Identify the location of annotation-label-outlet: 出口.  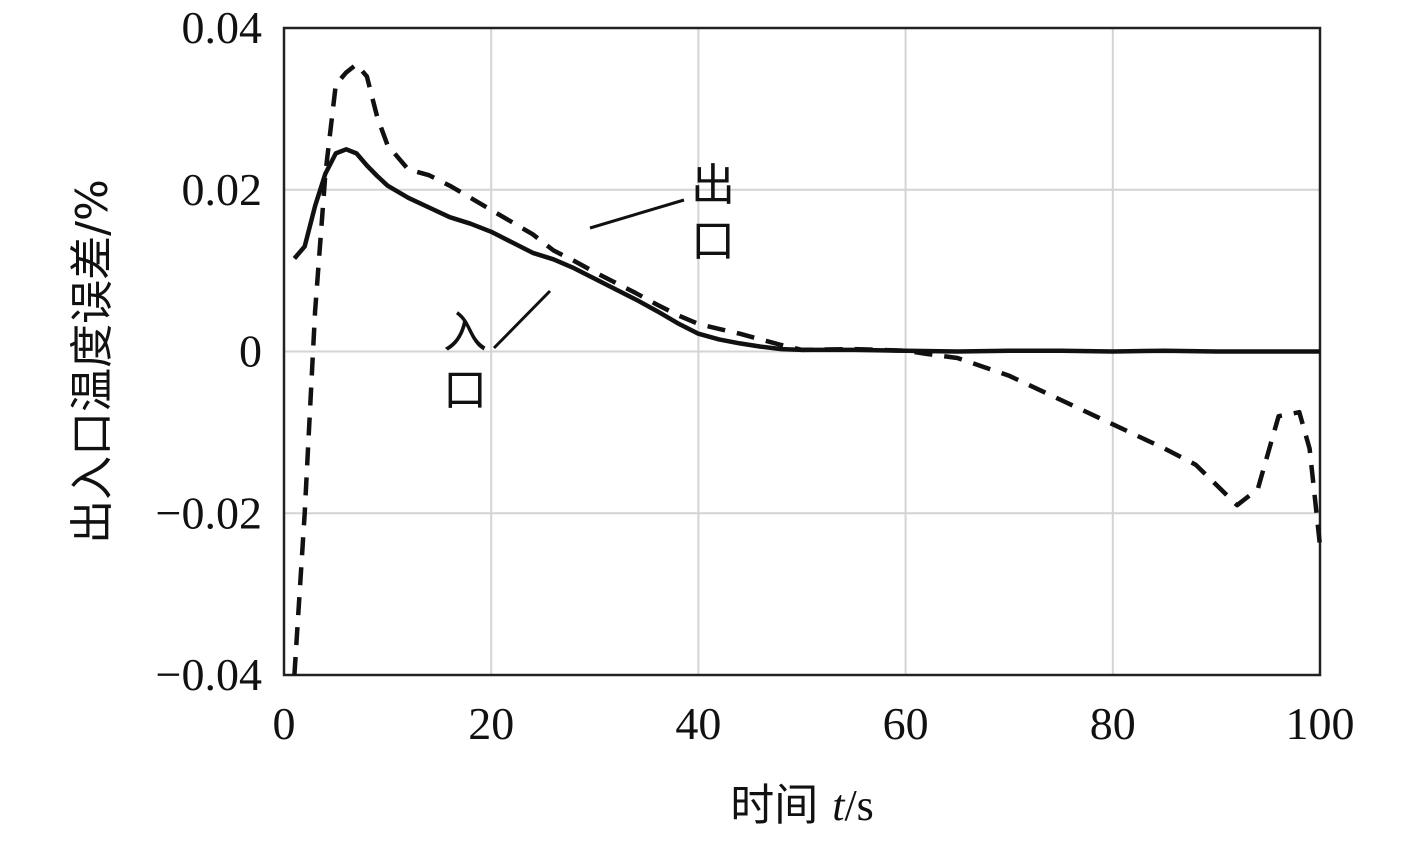
(713, 213).